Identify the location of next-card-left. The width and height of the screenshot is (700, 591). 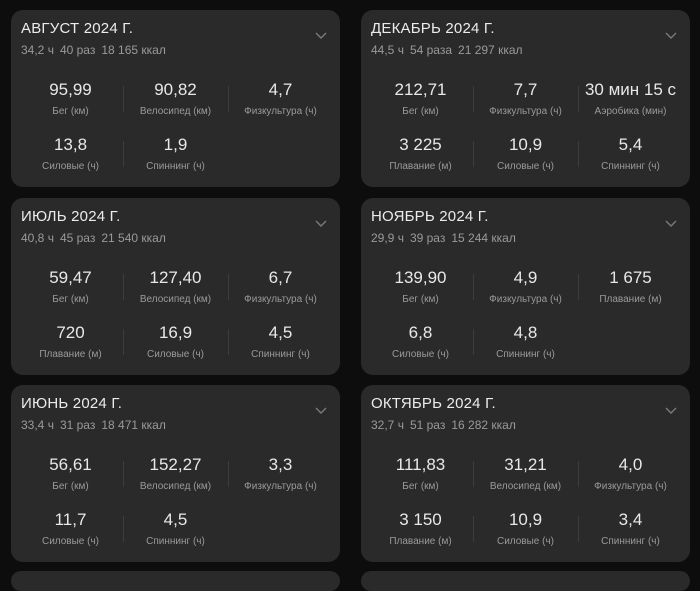
(175, 581).